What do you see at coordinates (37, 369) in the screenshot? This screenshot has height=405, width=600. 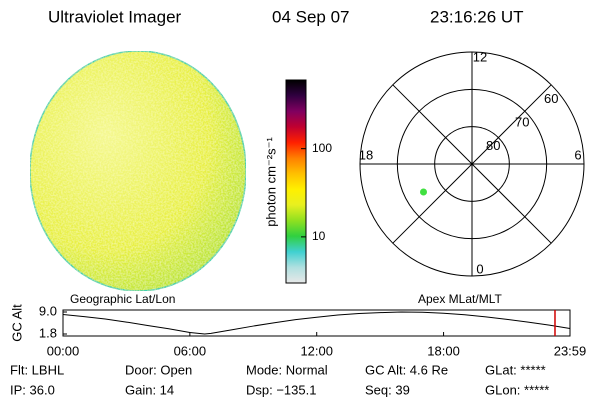 I see `status-field: Flt: LBHL` at bounding box center [37, 369].